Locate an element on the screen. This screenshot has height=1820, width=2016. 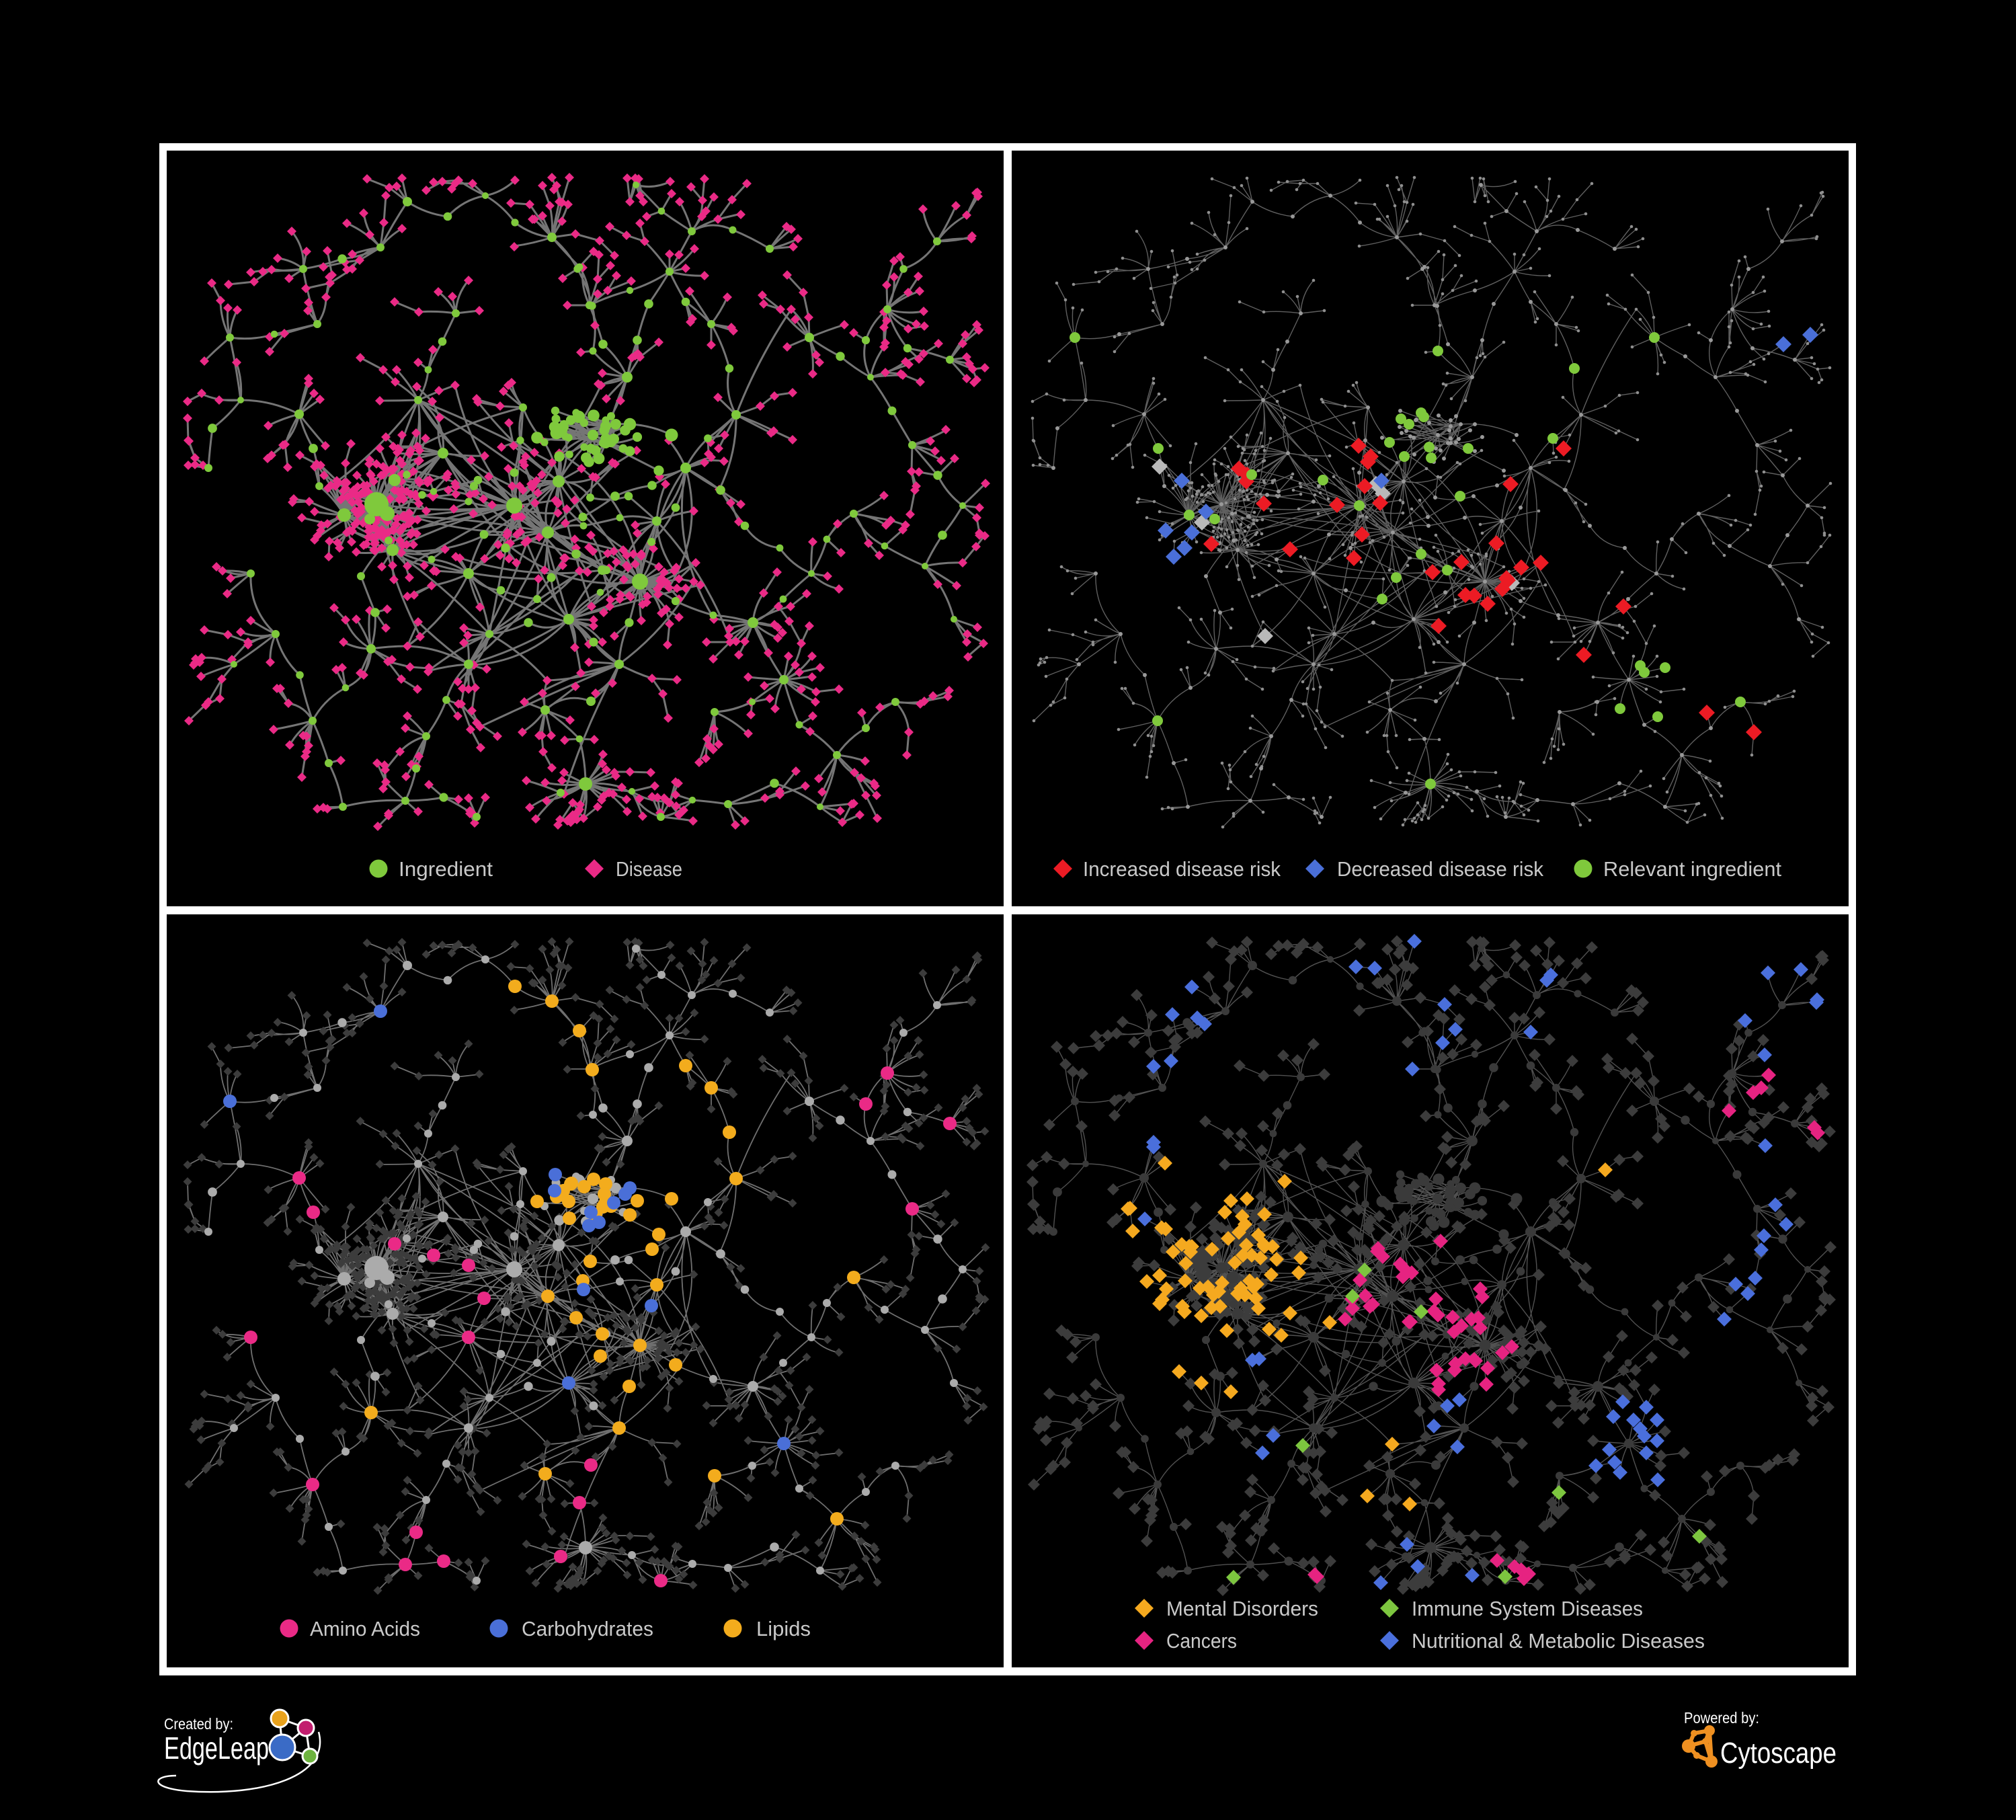
svg-text:Nutritional & Metabolic Diseas: Nutritional & Metabolic Diseases is located at coordinates (1558, 1641).